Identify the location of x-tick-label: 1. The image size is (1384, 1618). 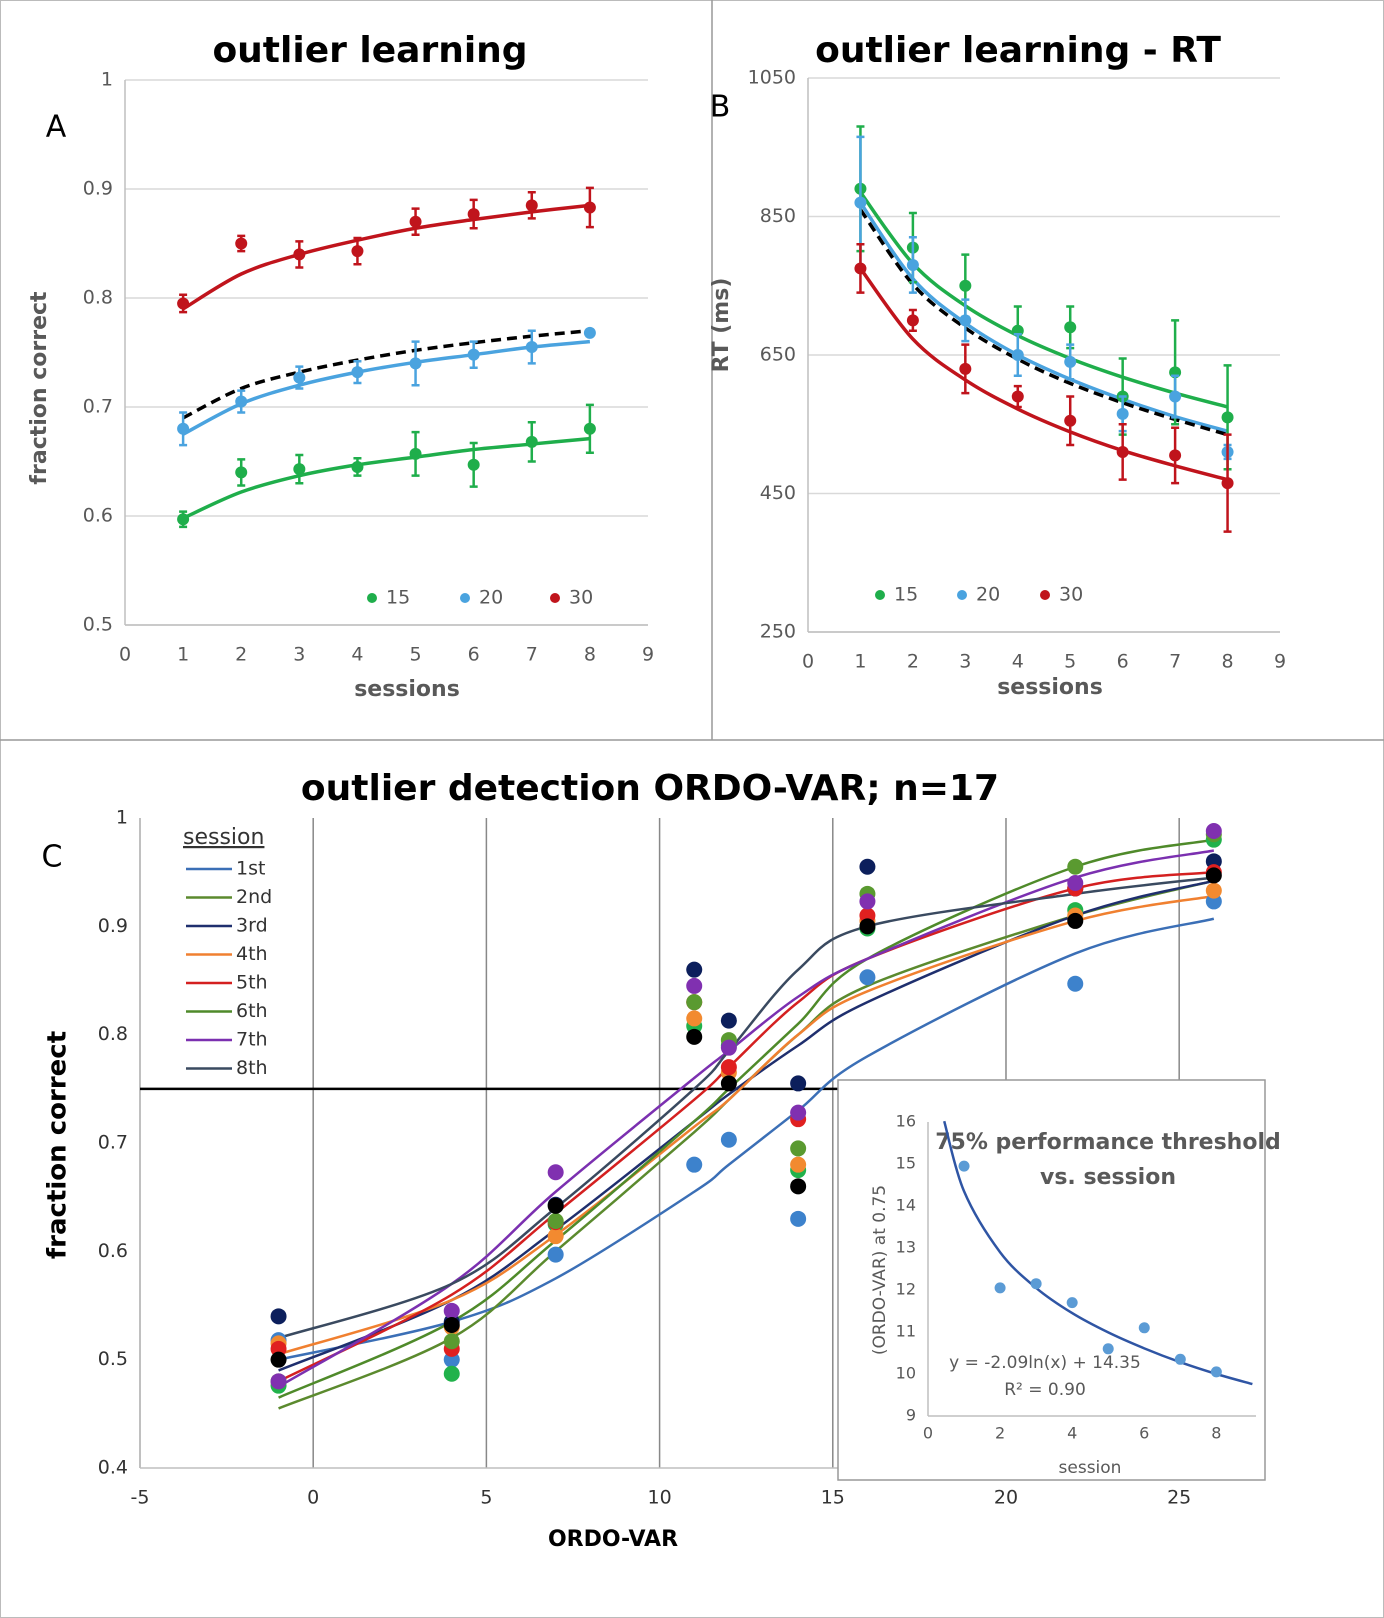
(183, 655).